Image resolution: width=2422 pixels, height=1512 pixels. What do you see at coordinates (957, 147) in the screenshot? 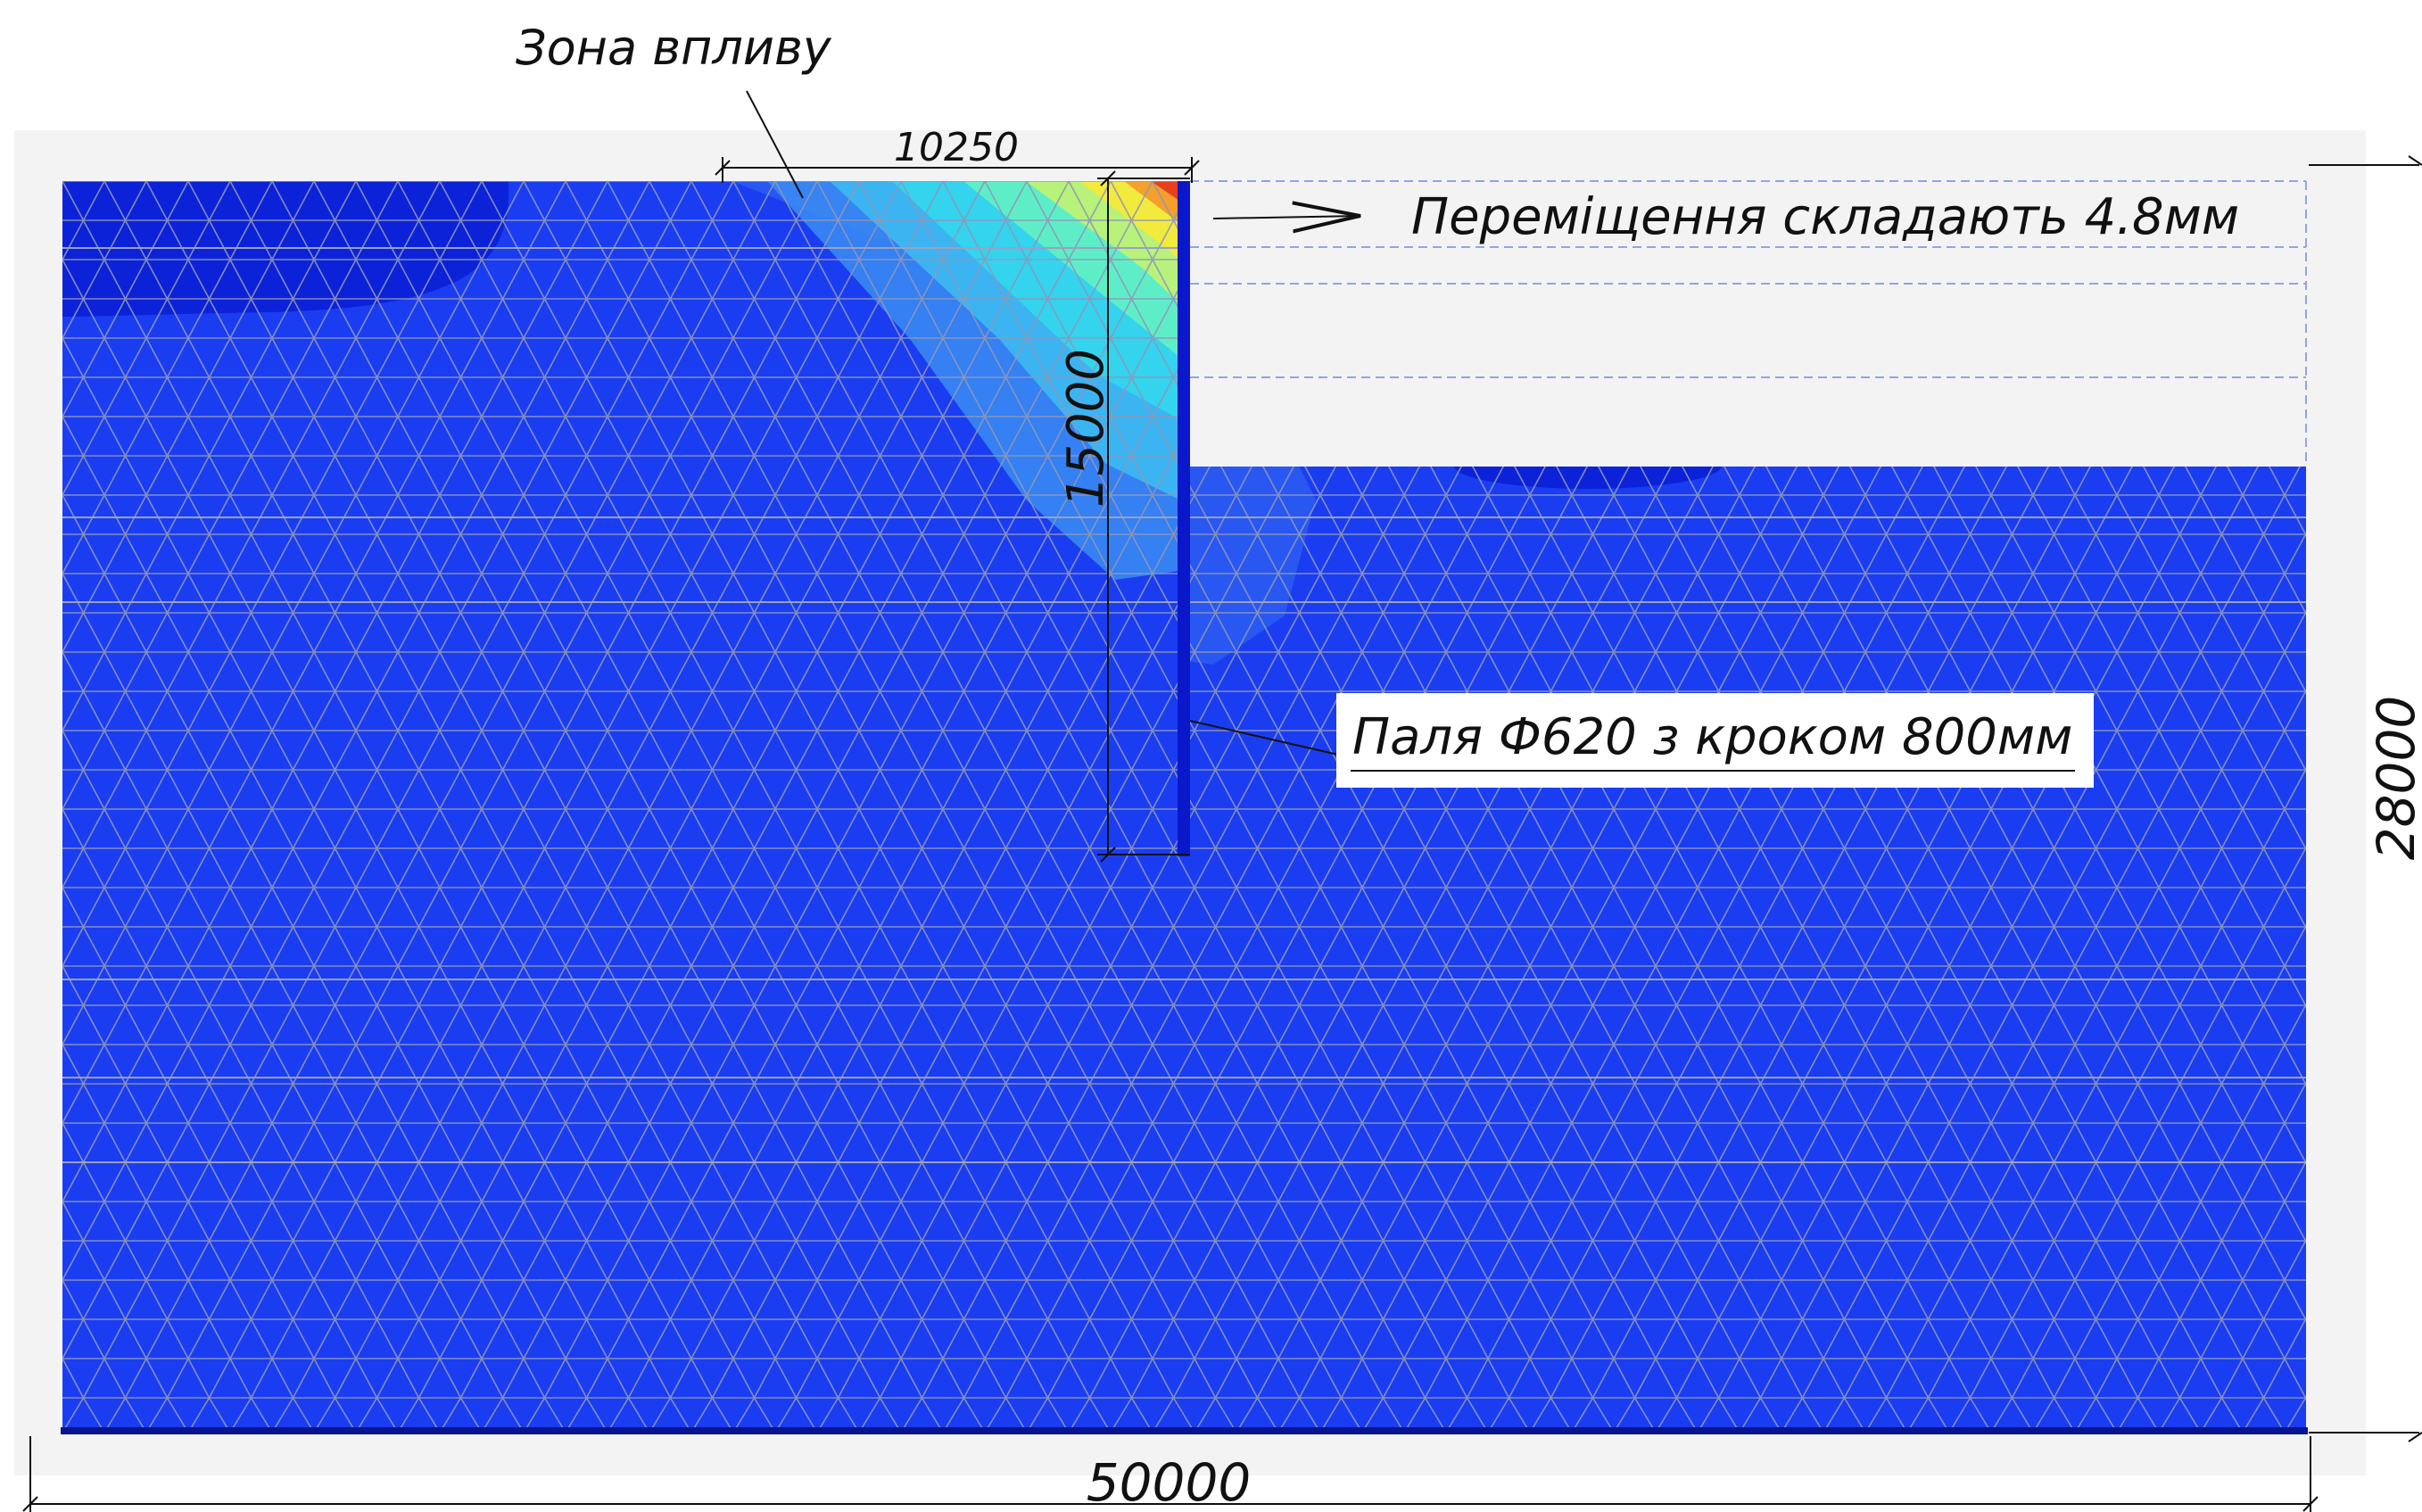
I see `zone-width-value: 10250` at bounding box center [957, 147].